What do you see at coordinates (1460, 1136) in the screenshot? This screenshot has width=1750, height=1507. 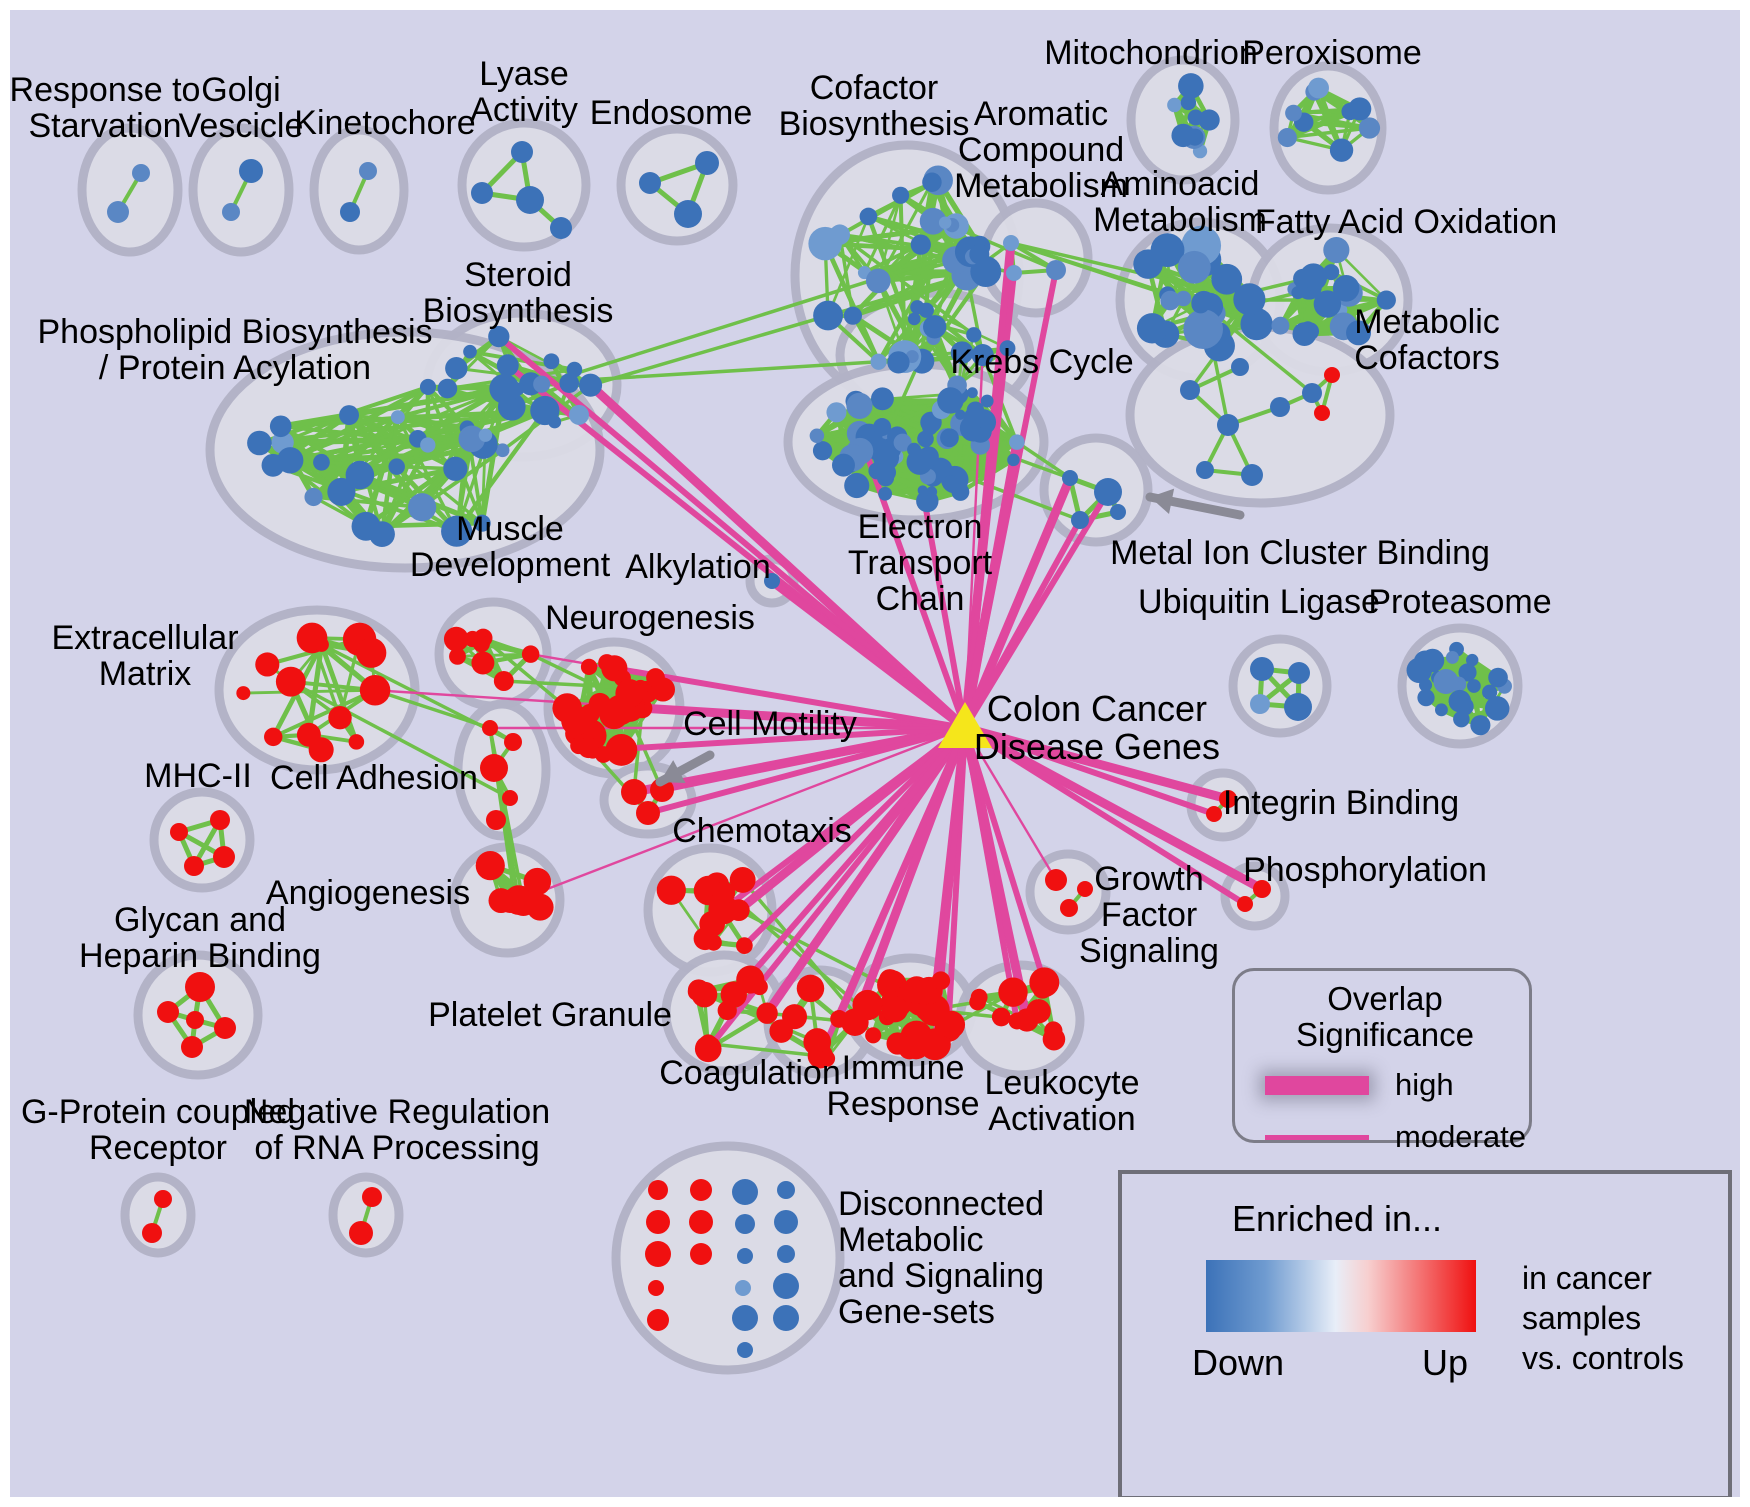 I see `moderate-significance-label: moderate` at bounding box center [1460, 1136].